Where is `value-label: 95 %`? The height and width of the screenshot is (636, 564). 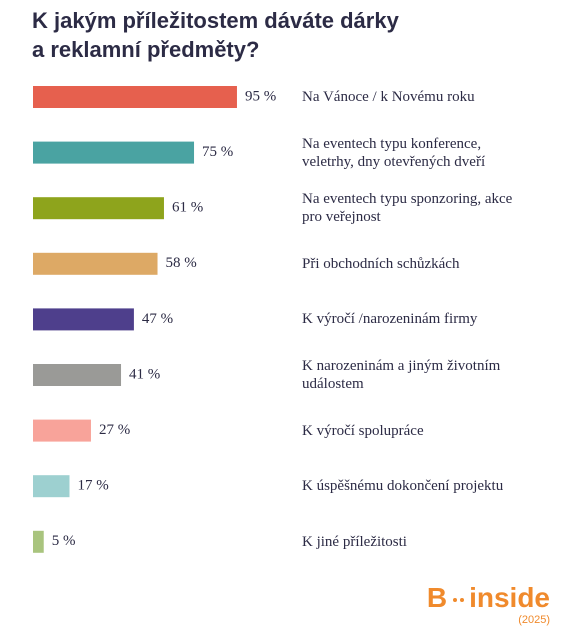
value-label: 95 % is located at coordinates (260, 96).